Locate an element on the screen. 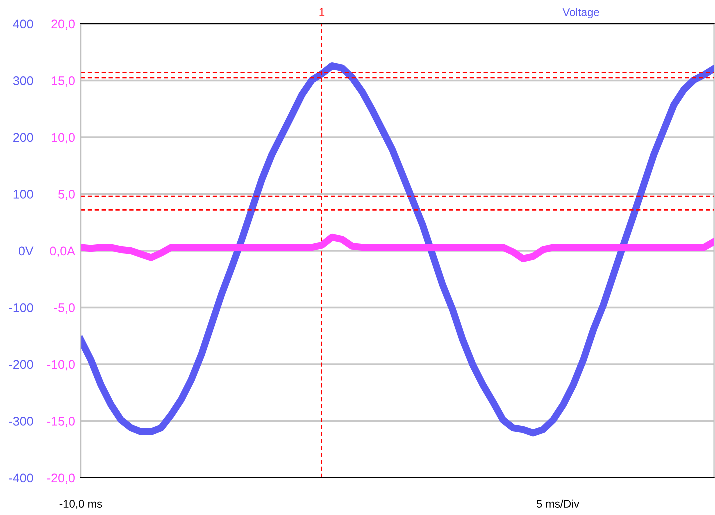 This screenshot has height=515, width=715. text: -10,0 ms is located at coordinates (81, 505).